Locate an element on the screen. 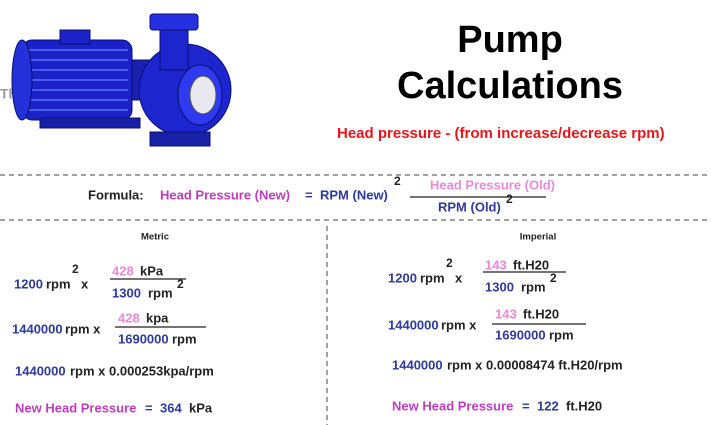 The width and height of the screenshot is (711, 425). expression: rpm x 0.00008474 ft.H20/rpm is located at coordinates (535, 364).